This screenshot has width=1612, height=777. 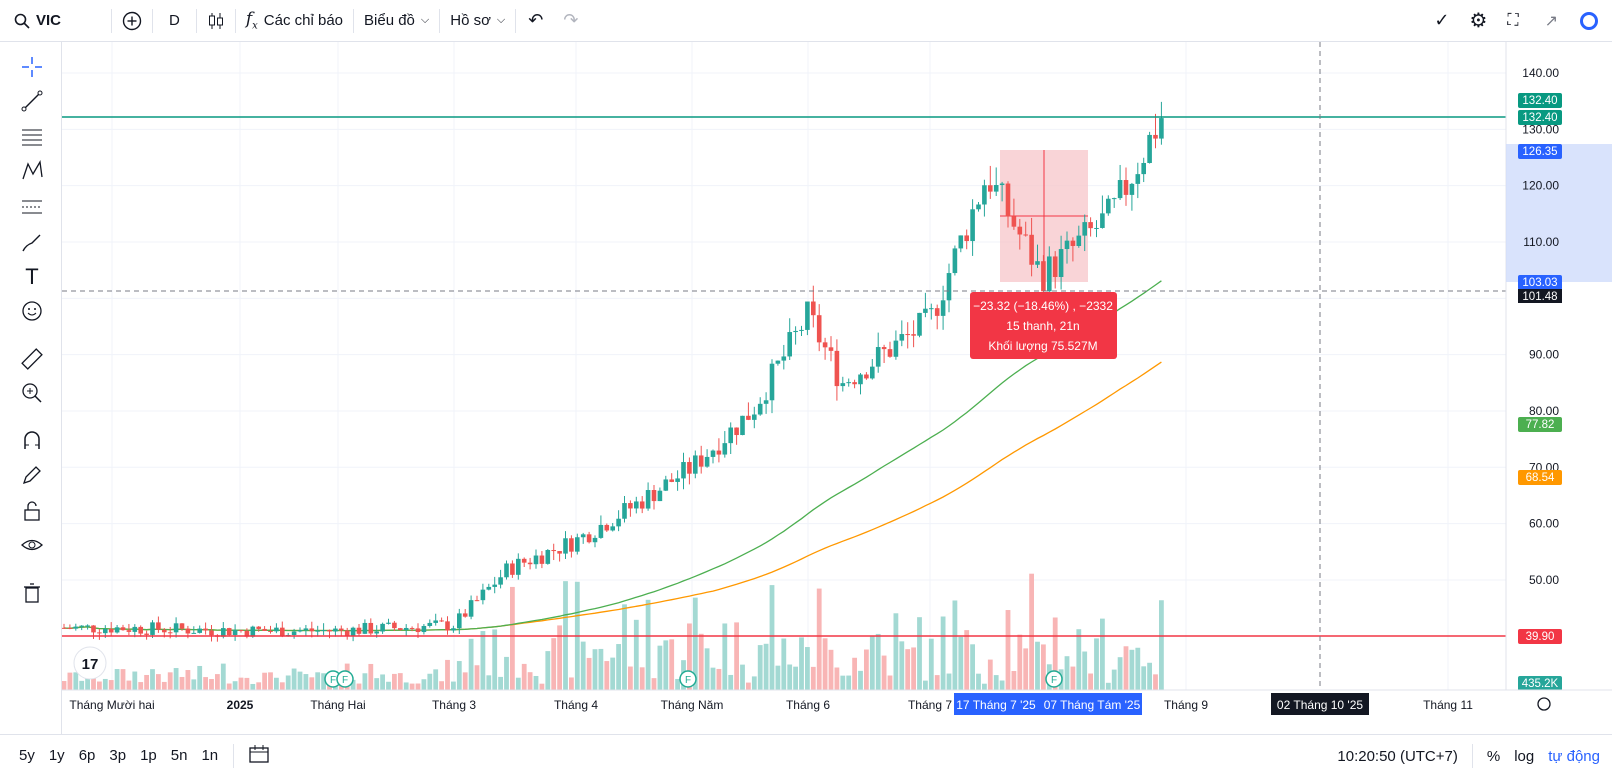 What do you see at coordinates (90, 663) in the screenshot?
I see `tradingview-logo: 17` at bounding box center [90, 663].